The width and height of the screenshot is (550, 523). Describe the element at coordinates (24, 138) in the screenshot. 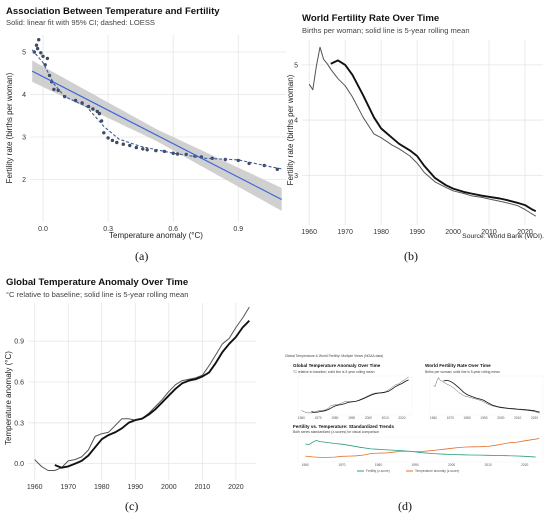

I see `panel-a-y-tick-label: 3` at that location.